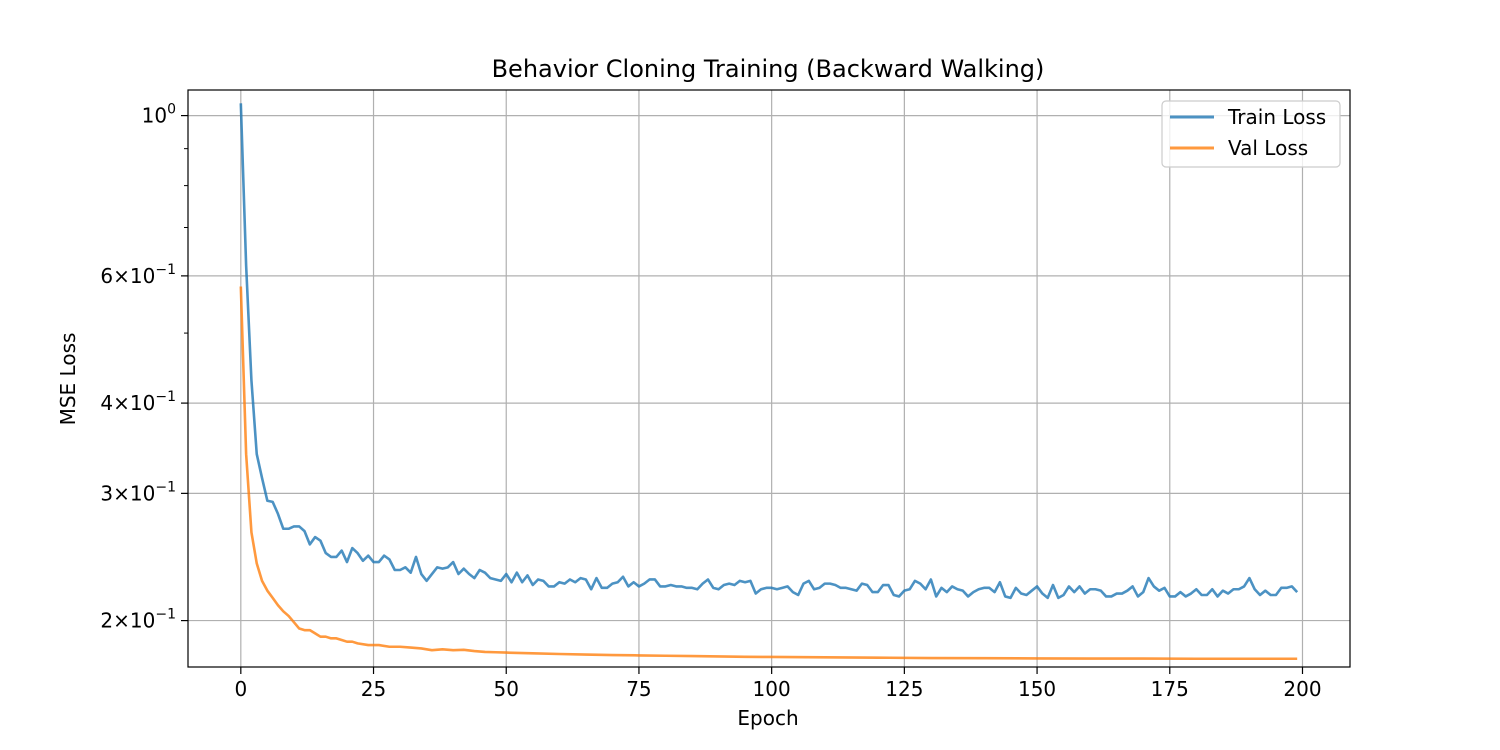  I want to click on x-tick-label-1: 25, so click(373, 689).